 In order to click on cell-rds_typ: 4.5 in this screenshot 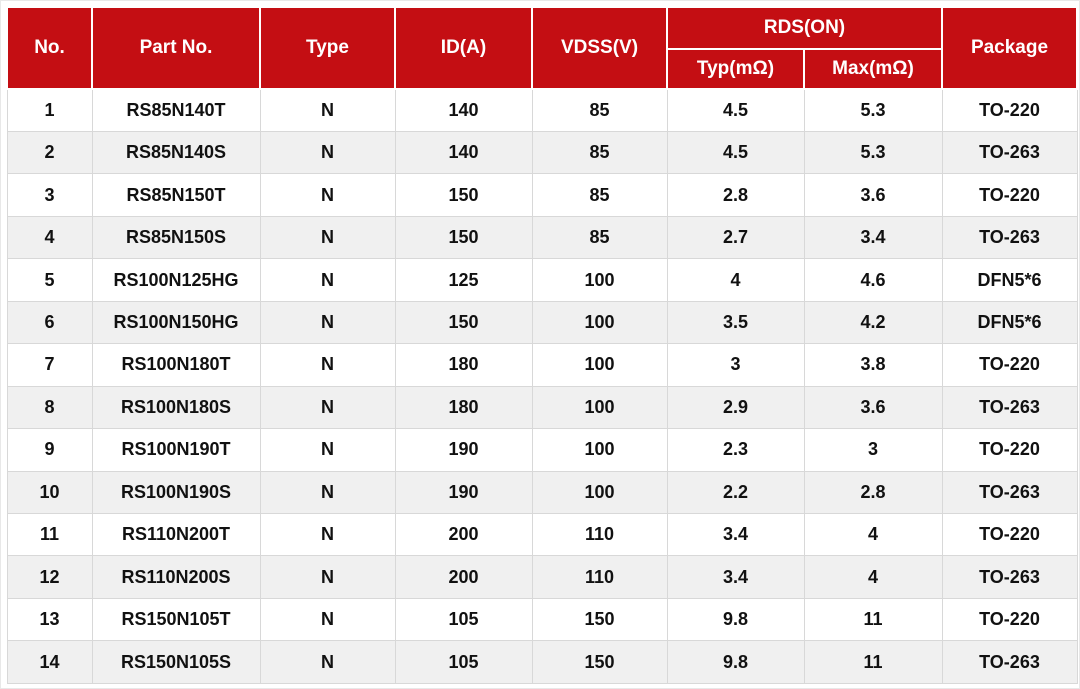, I will do `click(735, 152)`.